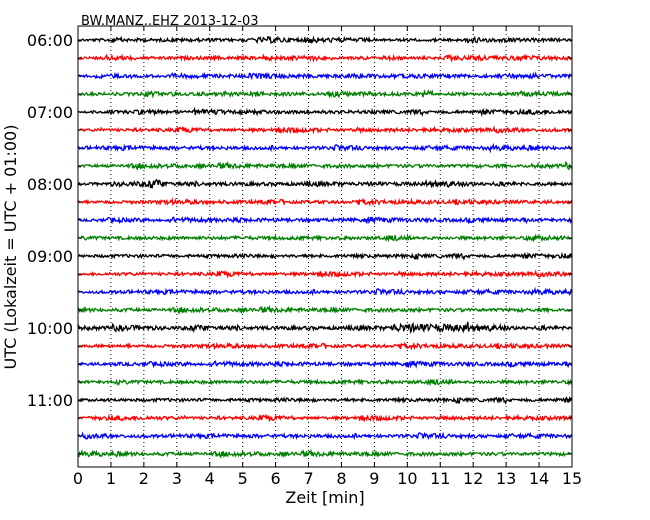 This screenshot has height=520, width=650. I want to click on y-tick-label: 07:00, so click(50, 112).